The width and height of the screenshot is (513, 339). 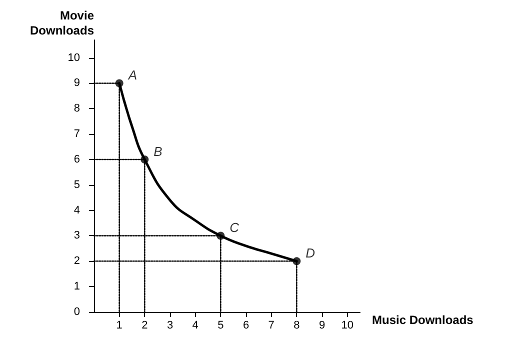 I want to click on y-tick-label: 5, so click(x=77, y=184).